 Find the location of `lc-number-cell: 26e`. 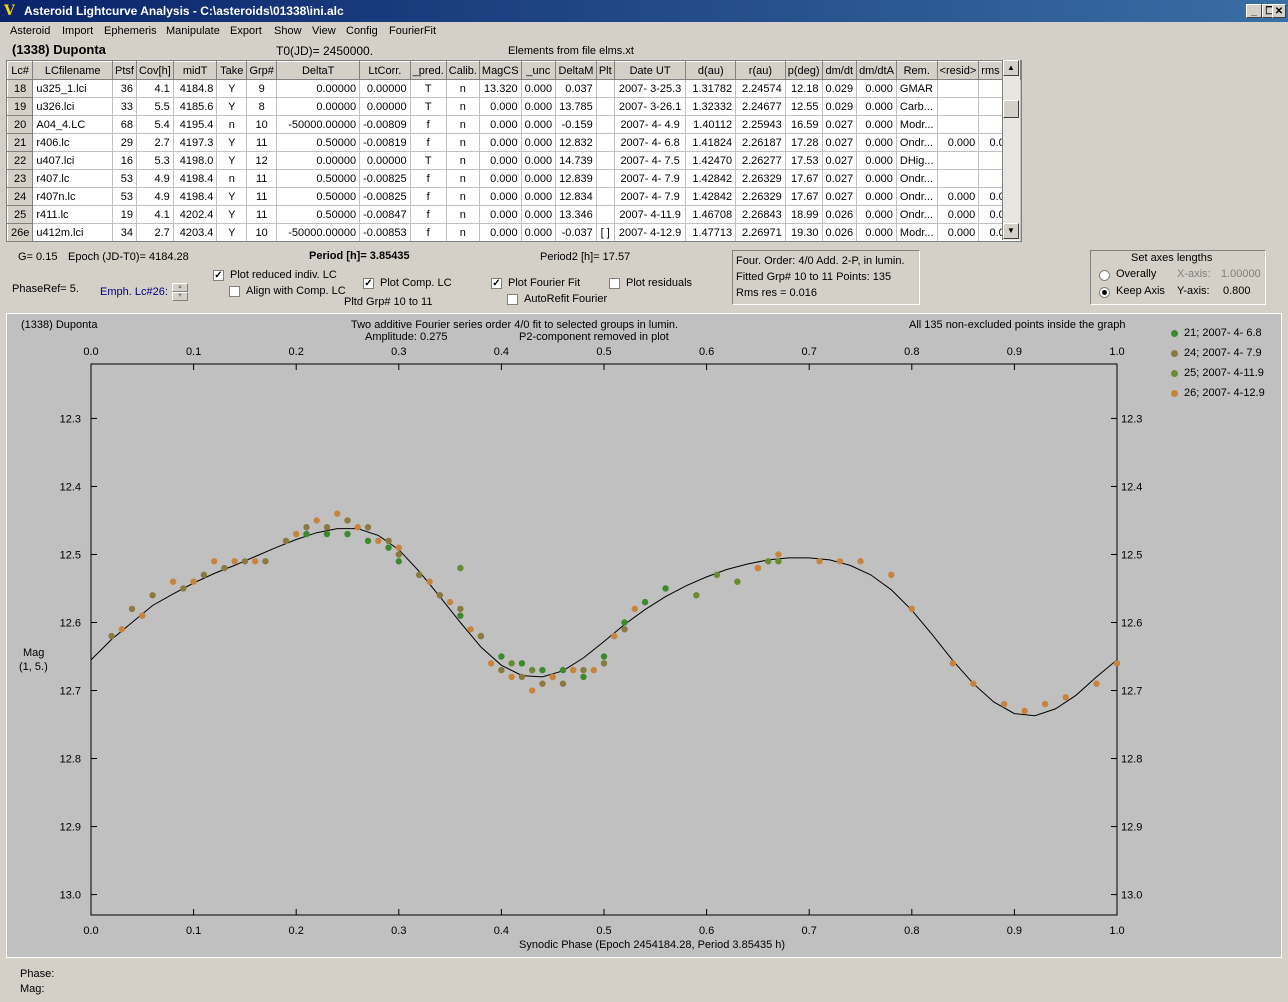

lc-number-cell: 26e is located at coordinates (20, 232).